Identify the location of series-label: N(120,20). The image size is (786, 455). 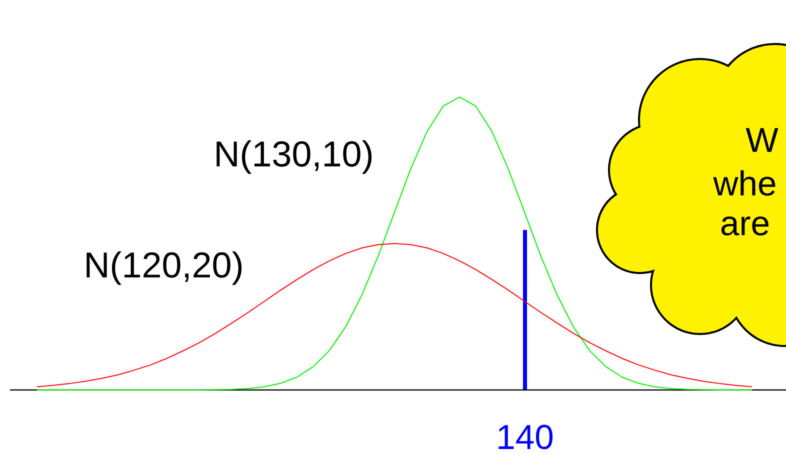
(164, 268).